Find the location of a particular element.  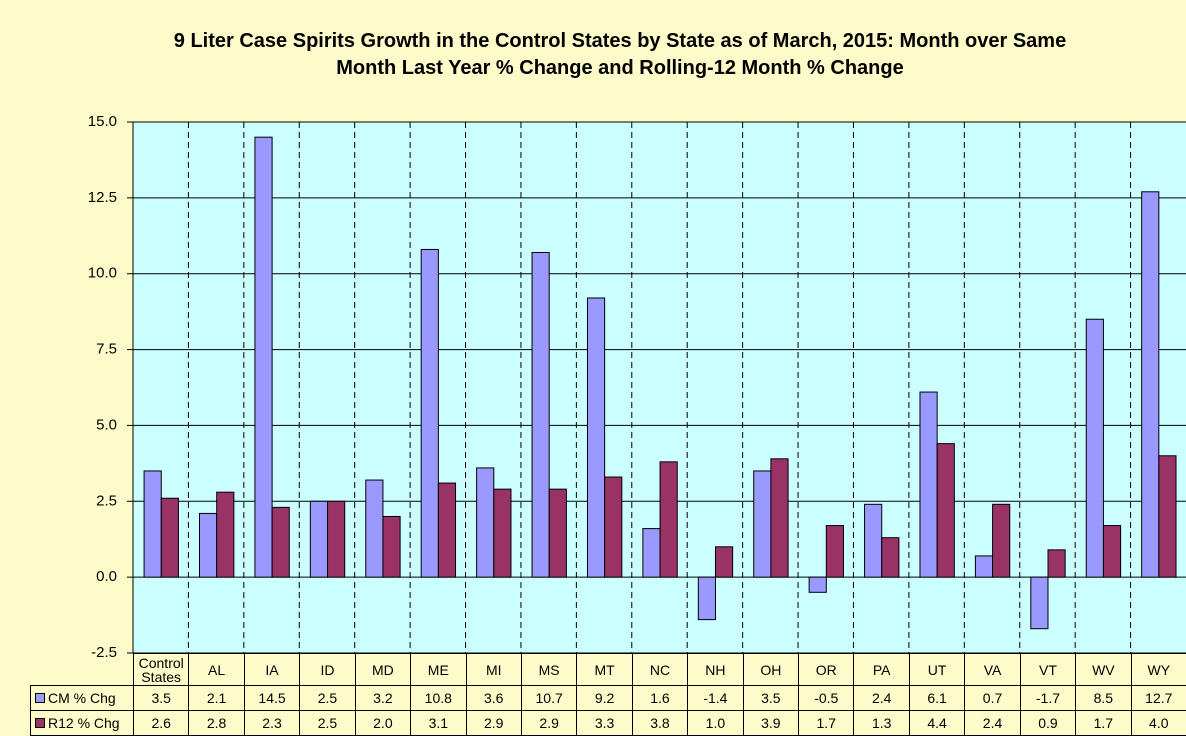

data-label: 4.4 is located at coordinates (937, 723).